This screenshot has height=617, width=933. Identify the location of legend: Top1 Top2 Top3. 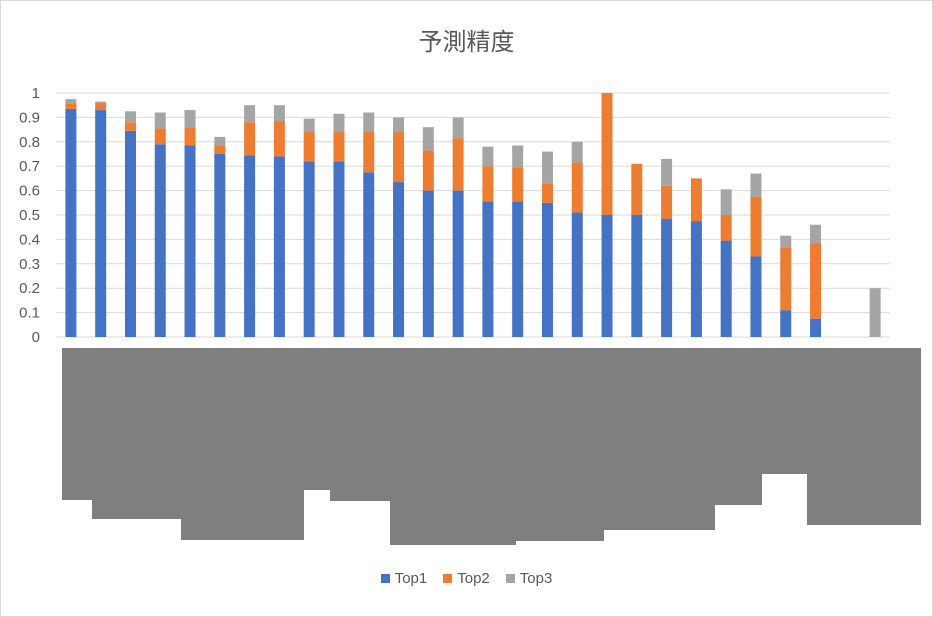
(466, 578).